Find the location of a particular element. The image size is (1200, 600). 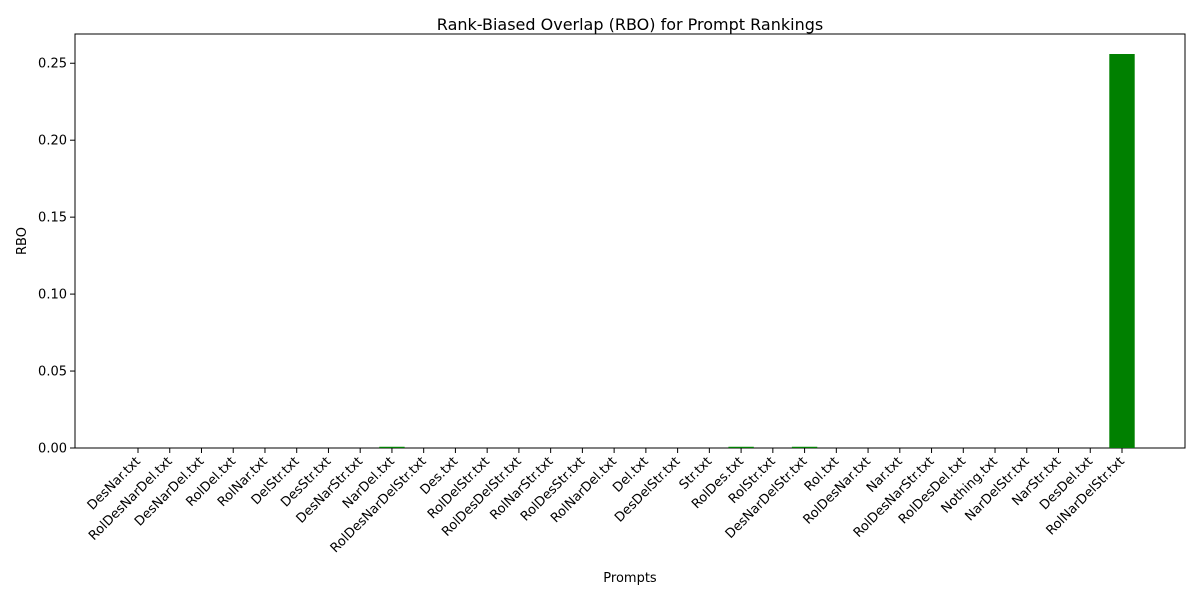

y-tick-label: 0.20 is located at coordinates (52, 141).